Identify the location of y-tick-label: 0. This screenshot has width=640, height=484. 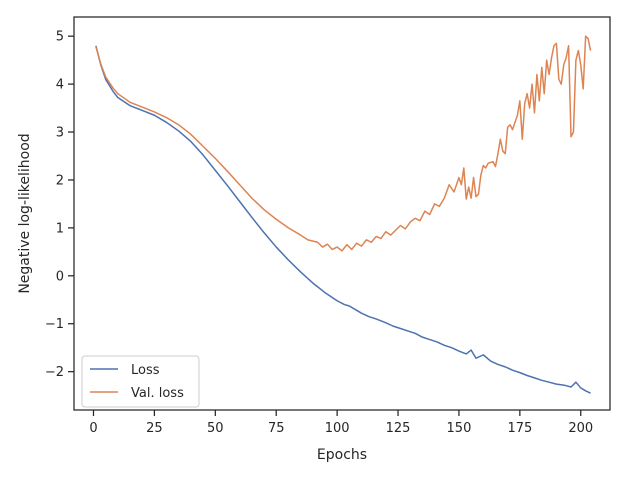
(60, 276).